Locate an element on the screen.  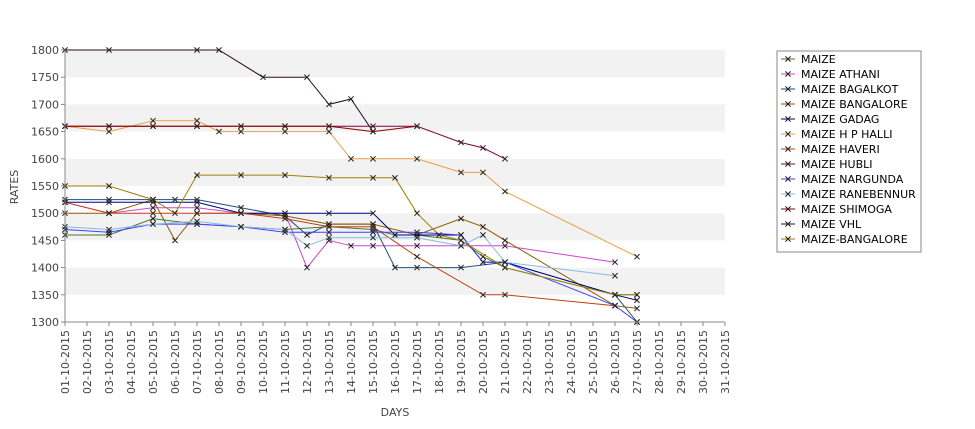
legend-item: MAIZE BANGALORE is located at coordinates (844, 104).